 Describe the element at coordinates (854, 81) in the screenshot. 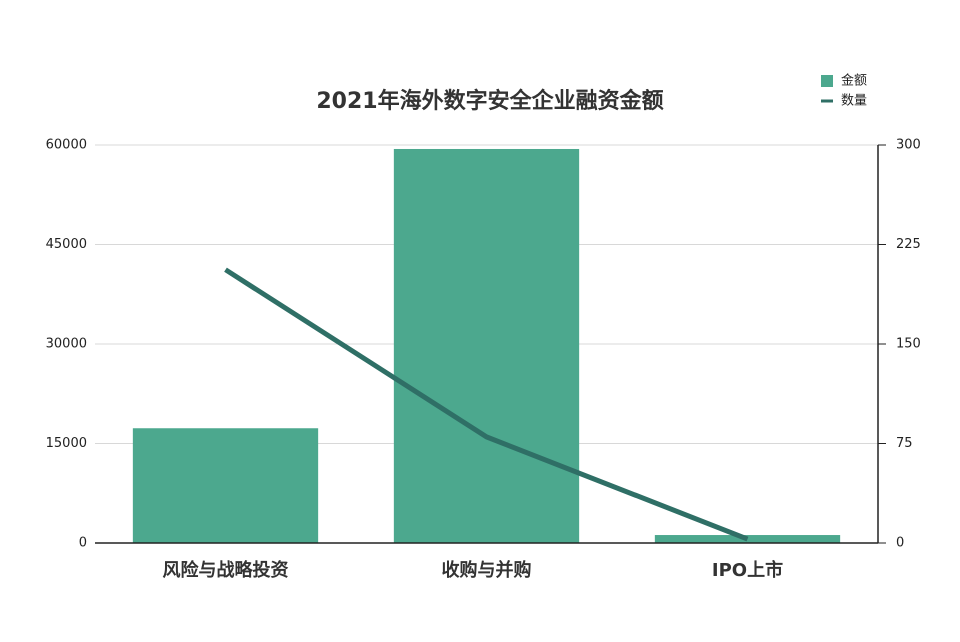

I see `legend-label: 金额` at that location.